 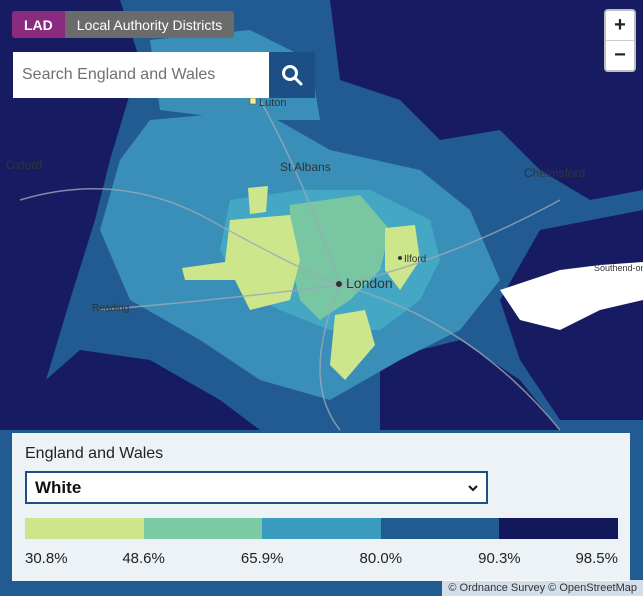 I want to click on zoom-control: + −, so click(x=620, y=40).